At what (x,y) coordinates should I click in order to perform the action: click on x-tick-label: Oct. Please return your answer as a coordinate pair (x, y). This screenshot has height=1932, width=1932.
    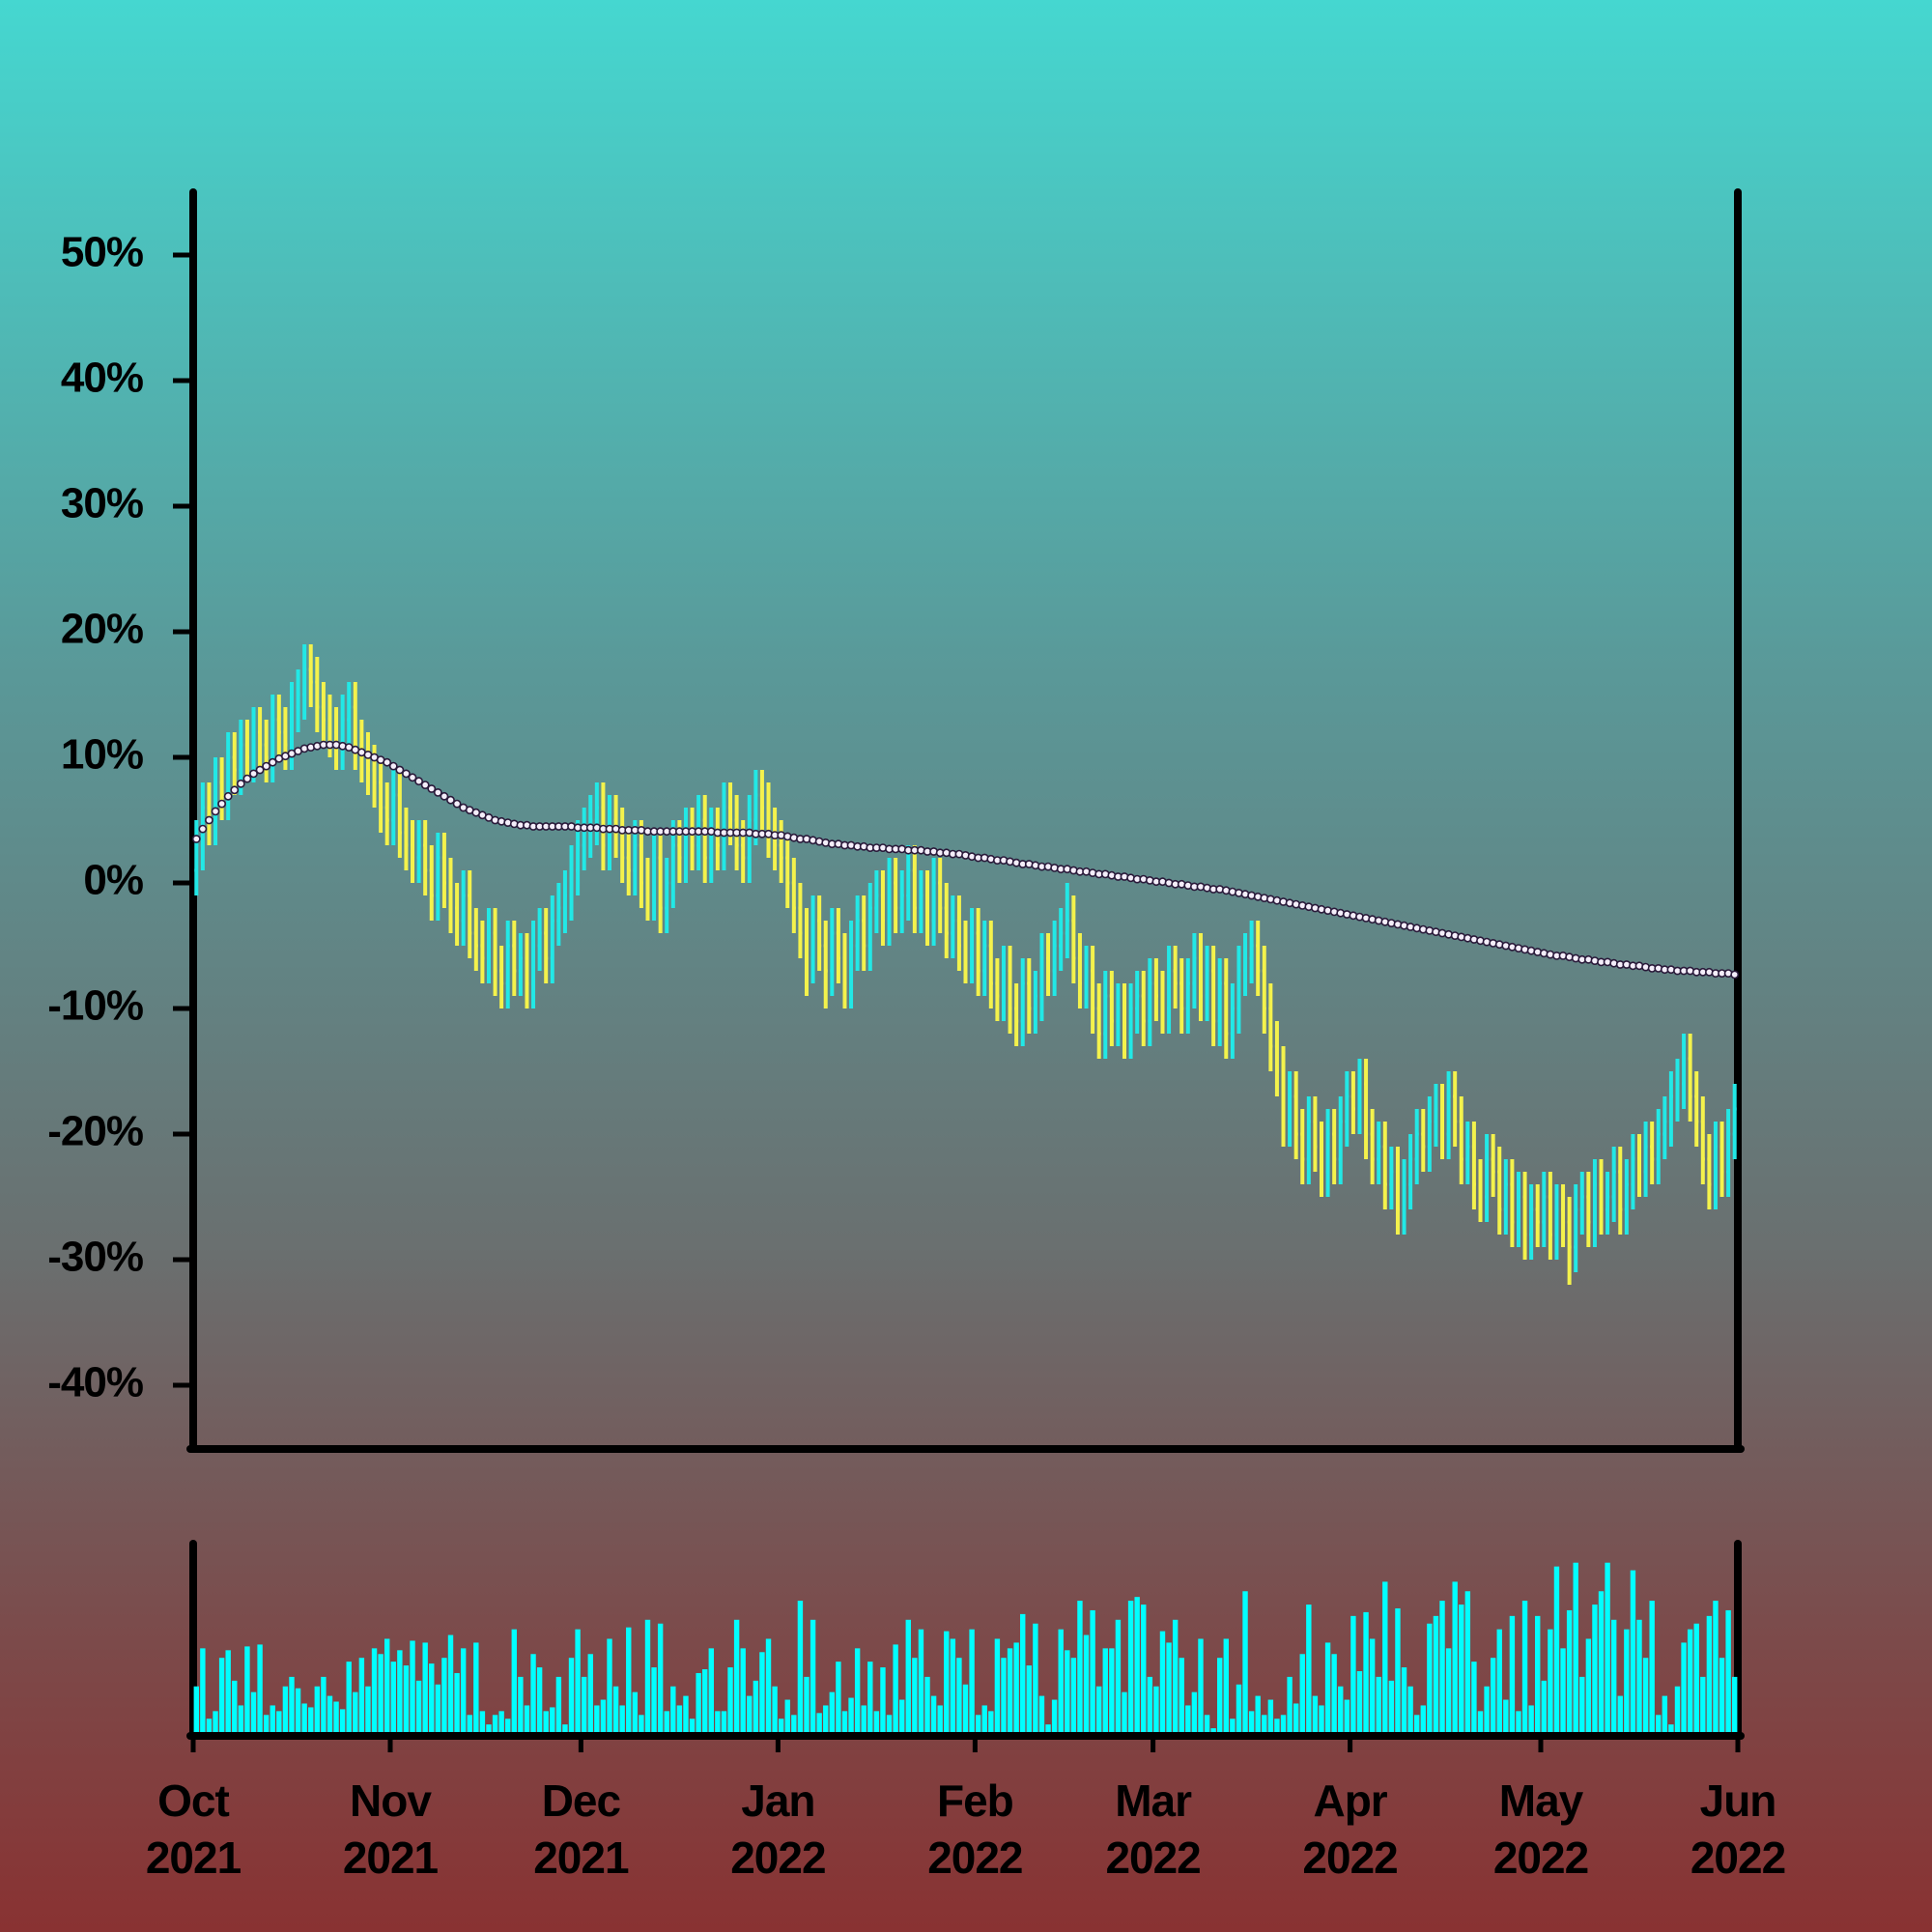
    Looking at the image, I should click on (193, 1801).